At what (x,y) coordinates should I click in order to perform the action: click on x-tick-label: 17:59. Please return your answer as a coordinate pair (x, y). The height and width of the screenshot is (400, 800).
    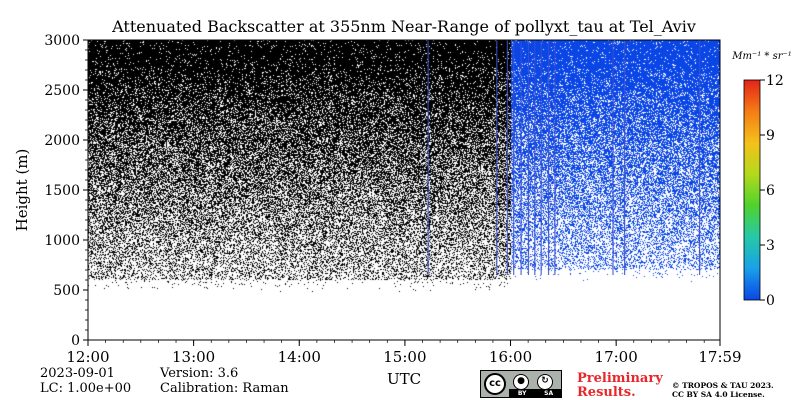
    Looking at the image, I should click on (719, 357).